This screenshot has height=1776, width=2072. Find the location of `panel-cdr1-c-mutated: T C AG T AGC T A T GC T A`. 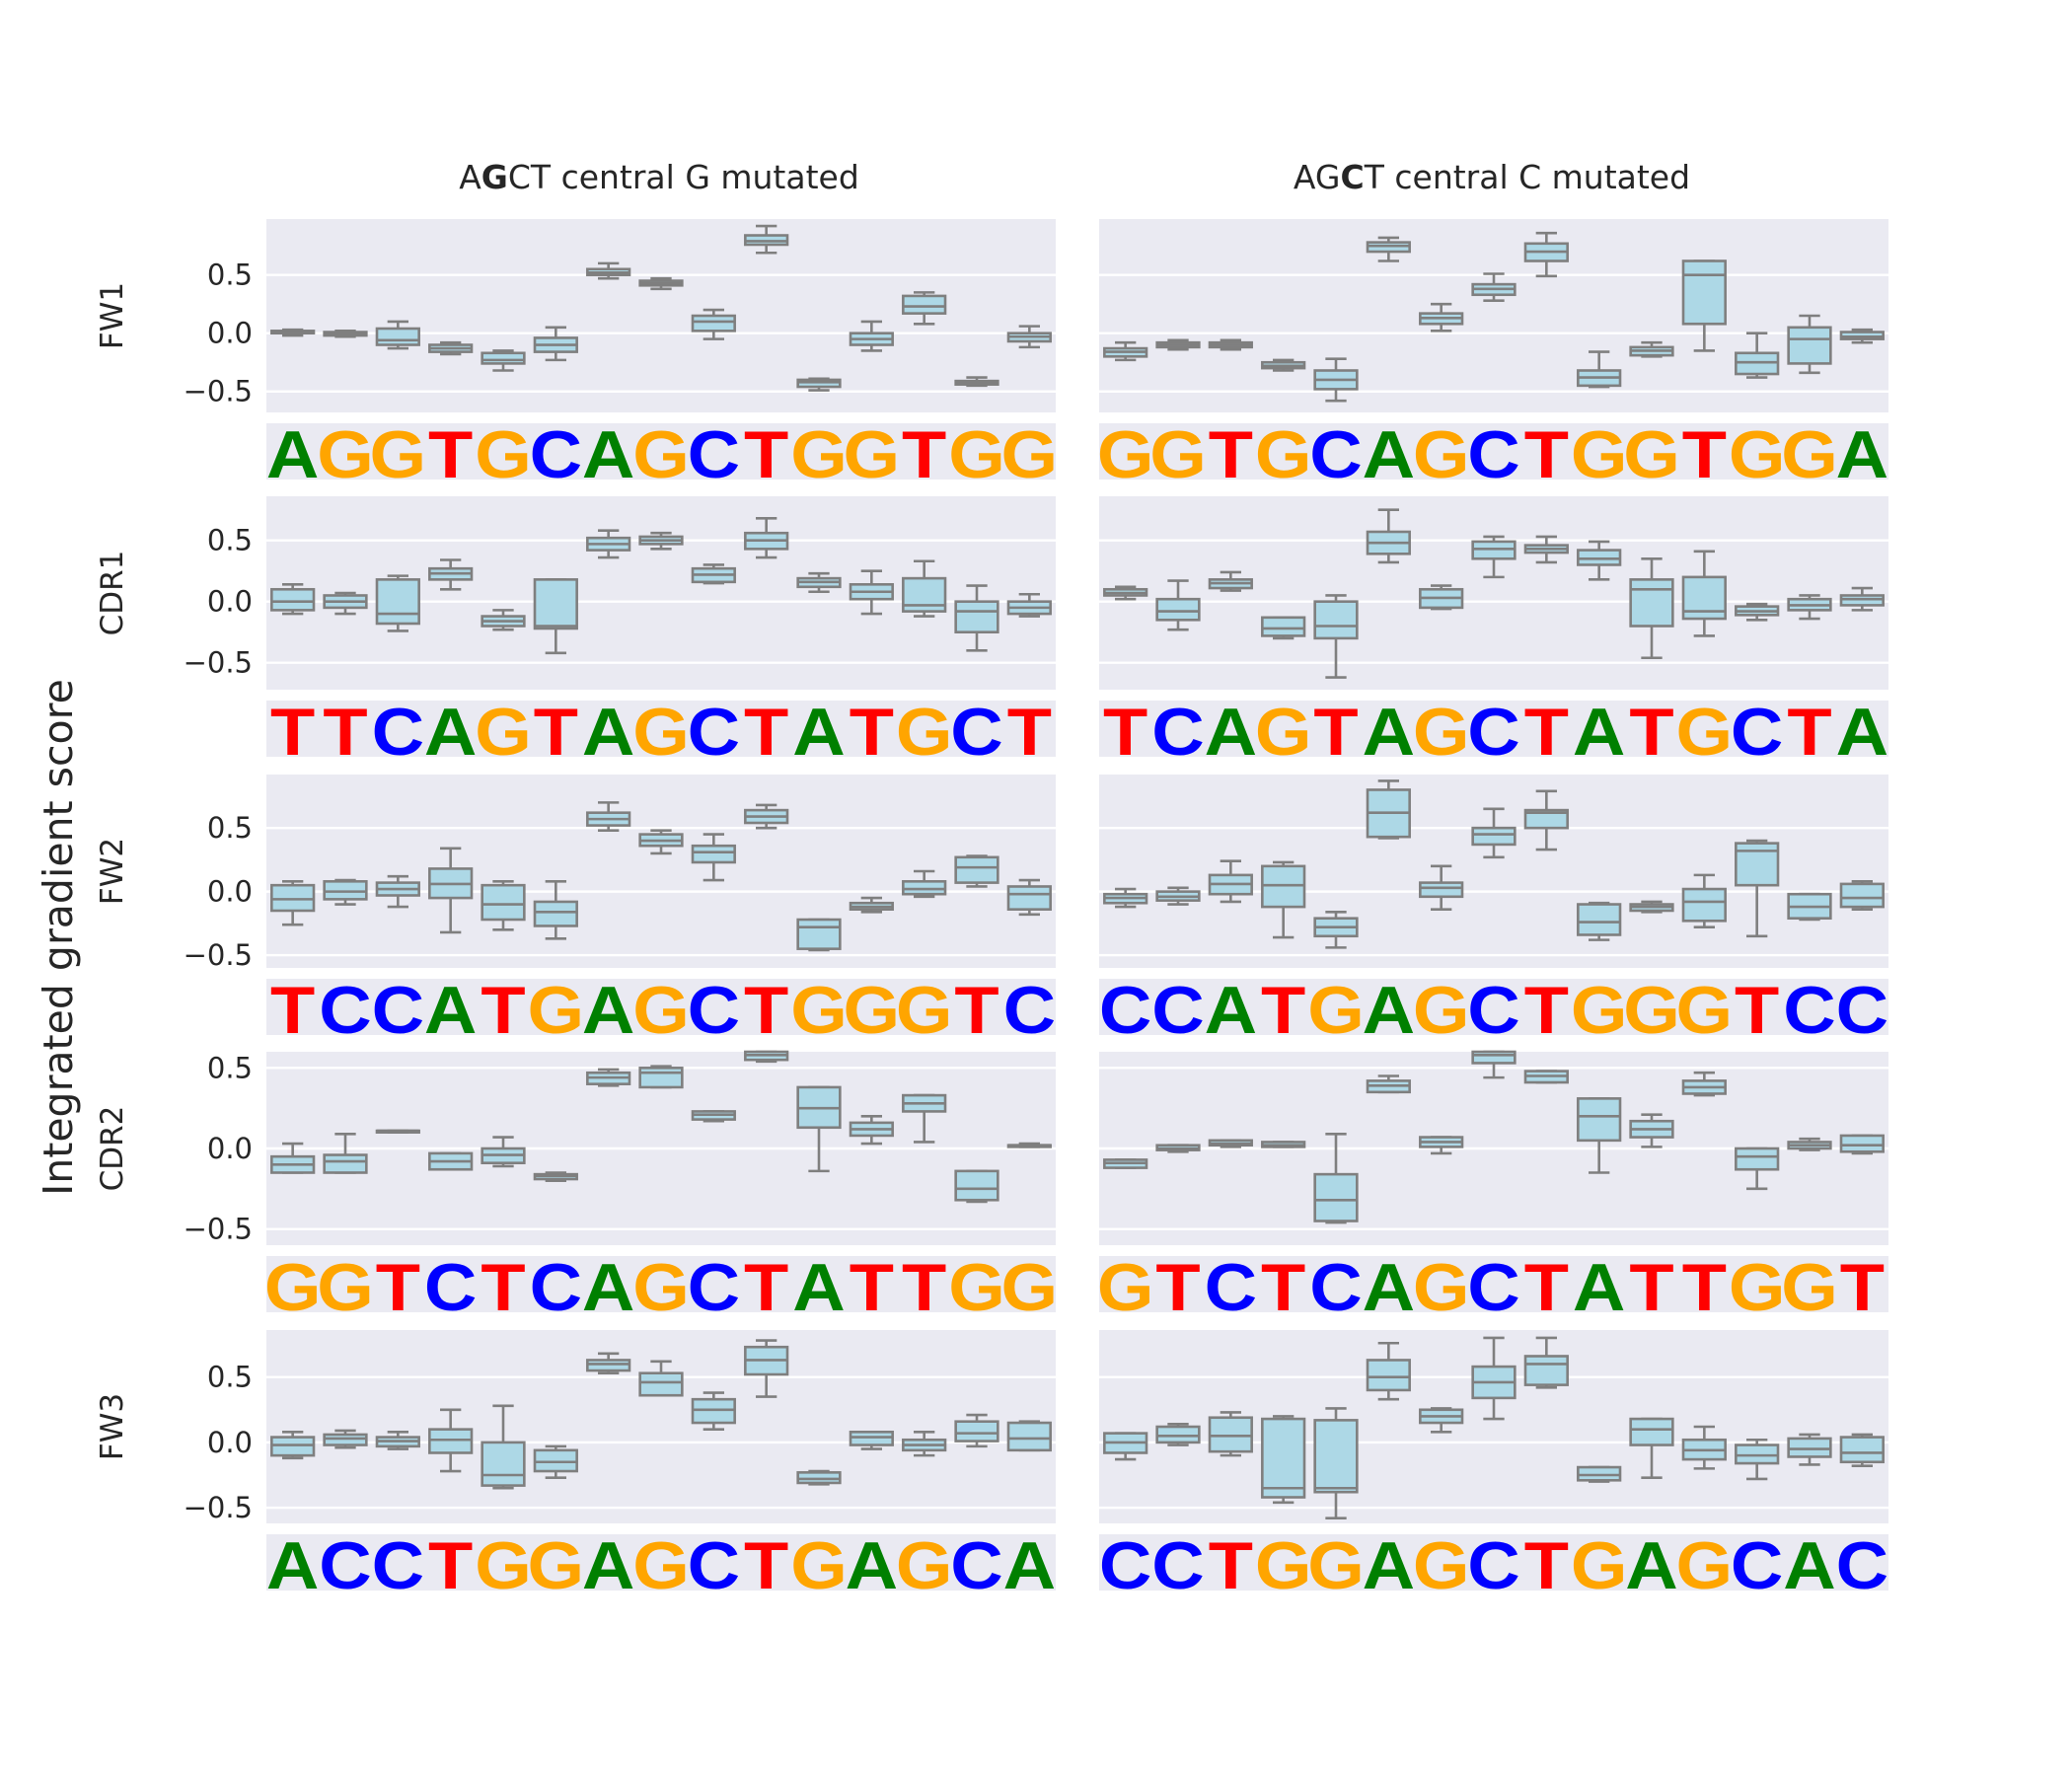

panel-cdr1-c-mutated: T C AG T AGC T A T GC T A is located at coordinates (1493, 633).